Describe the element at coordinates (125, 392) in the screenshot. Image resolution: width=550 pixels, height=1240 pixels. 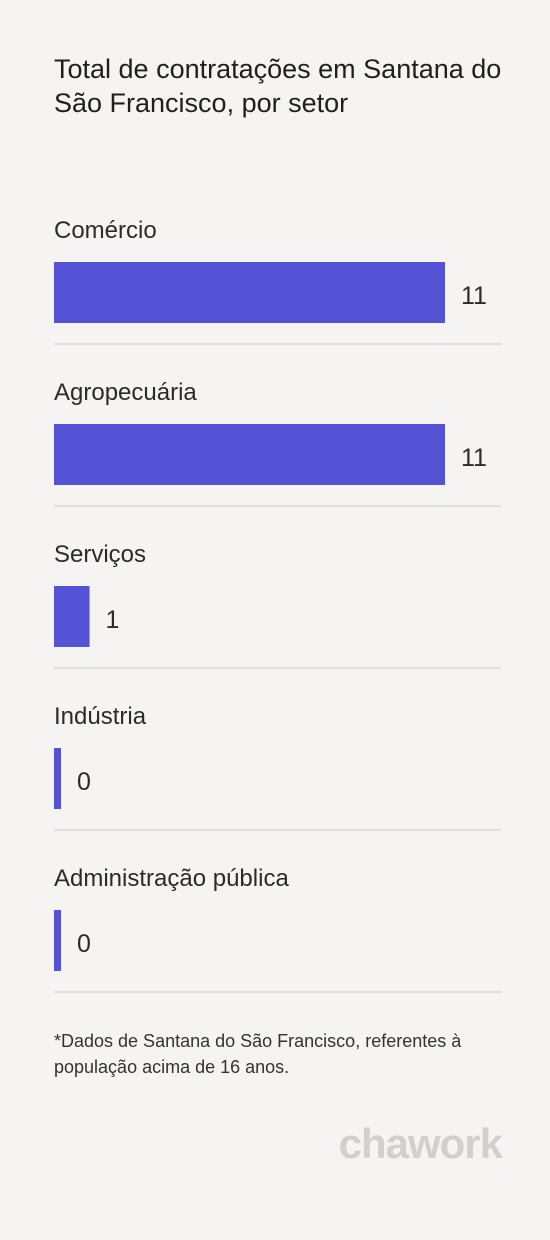
I see `category-label: Agropecuária` at that location.